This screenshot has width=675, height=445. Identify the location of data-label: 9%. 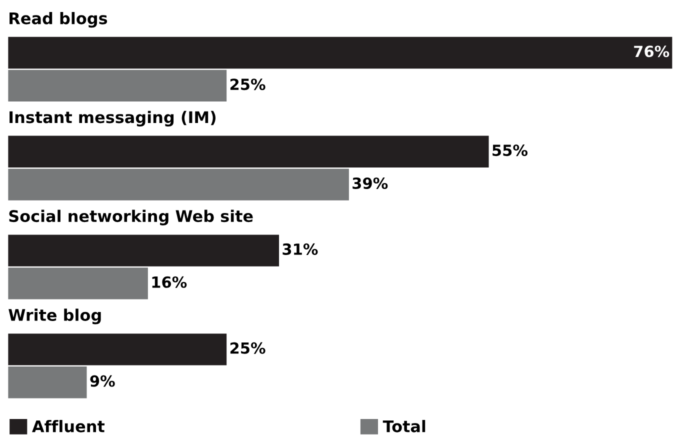
(102, 381).